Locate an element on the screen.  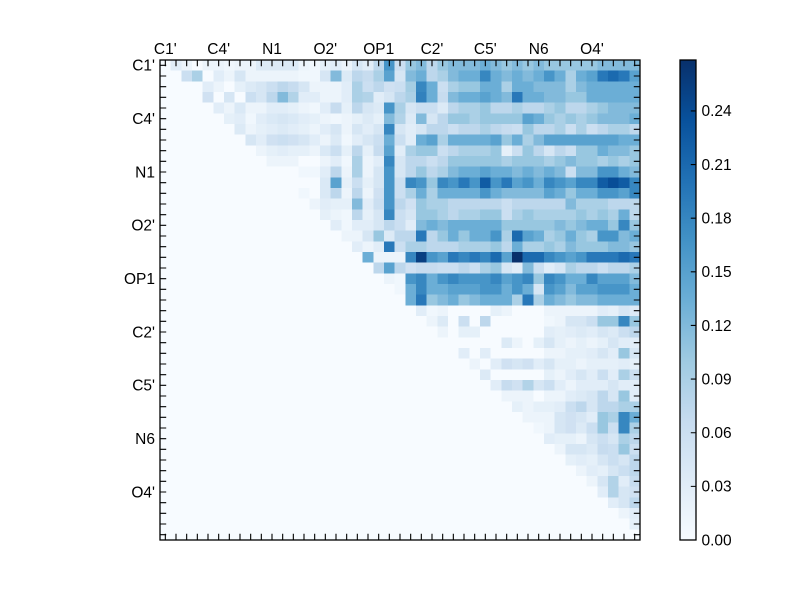
svg-text: 0.18 is located at coordinates (717, 219).